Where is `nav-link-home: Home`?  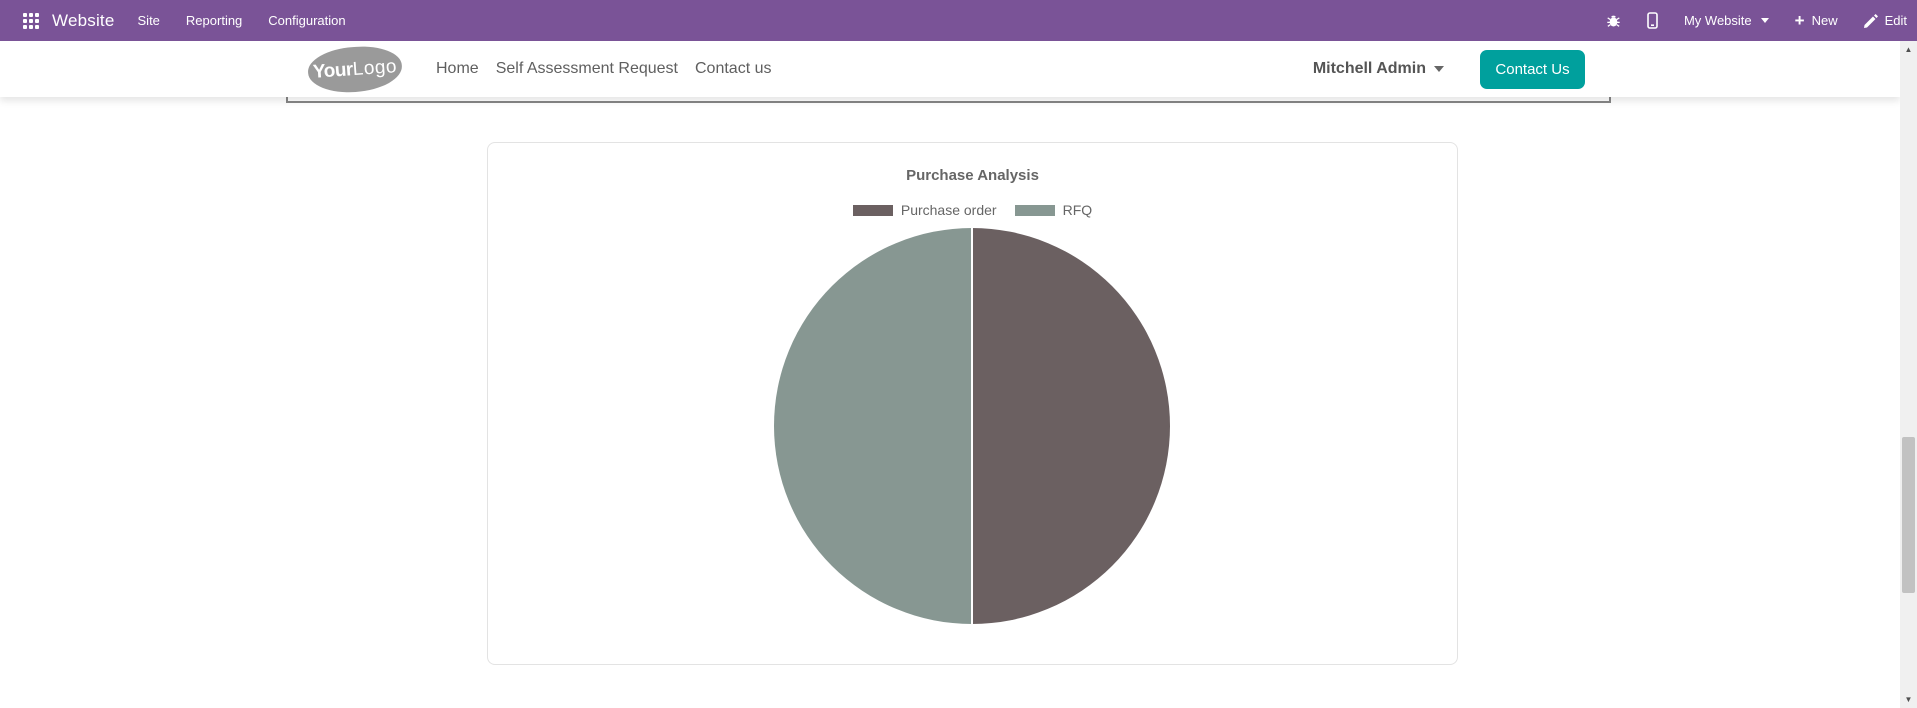 nav-link-home: Home is located at coordinates (457, 68).